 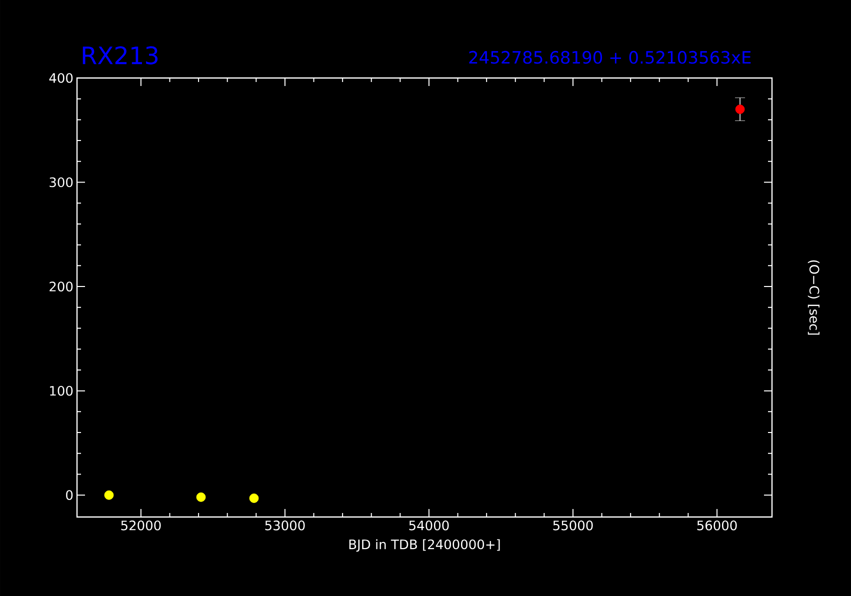 I want to click on y-tick-label: 300, so click(x=61, y=182).